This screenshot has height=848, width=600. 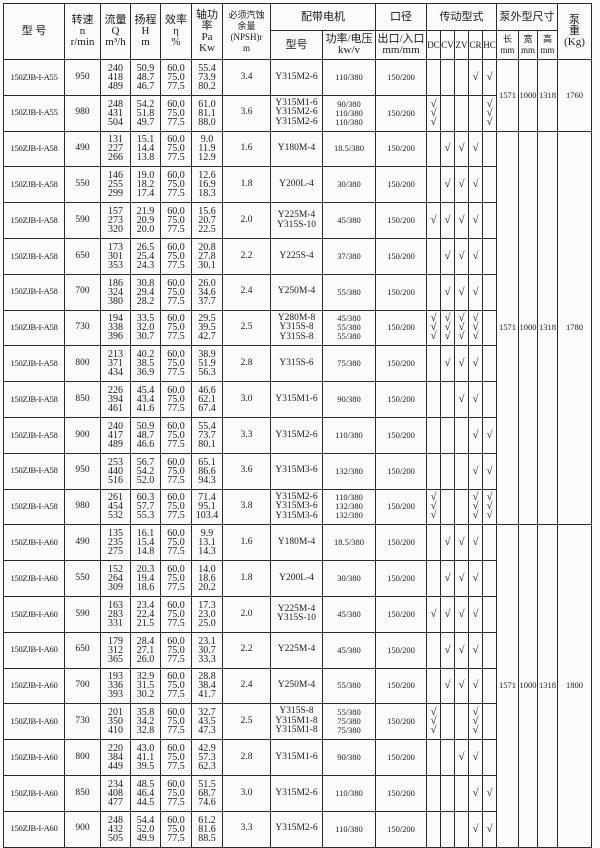 I want to click on head-values: 54.4 52.0 49.9, so click(x=145, y=829).